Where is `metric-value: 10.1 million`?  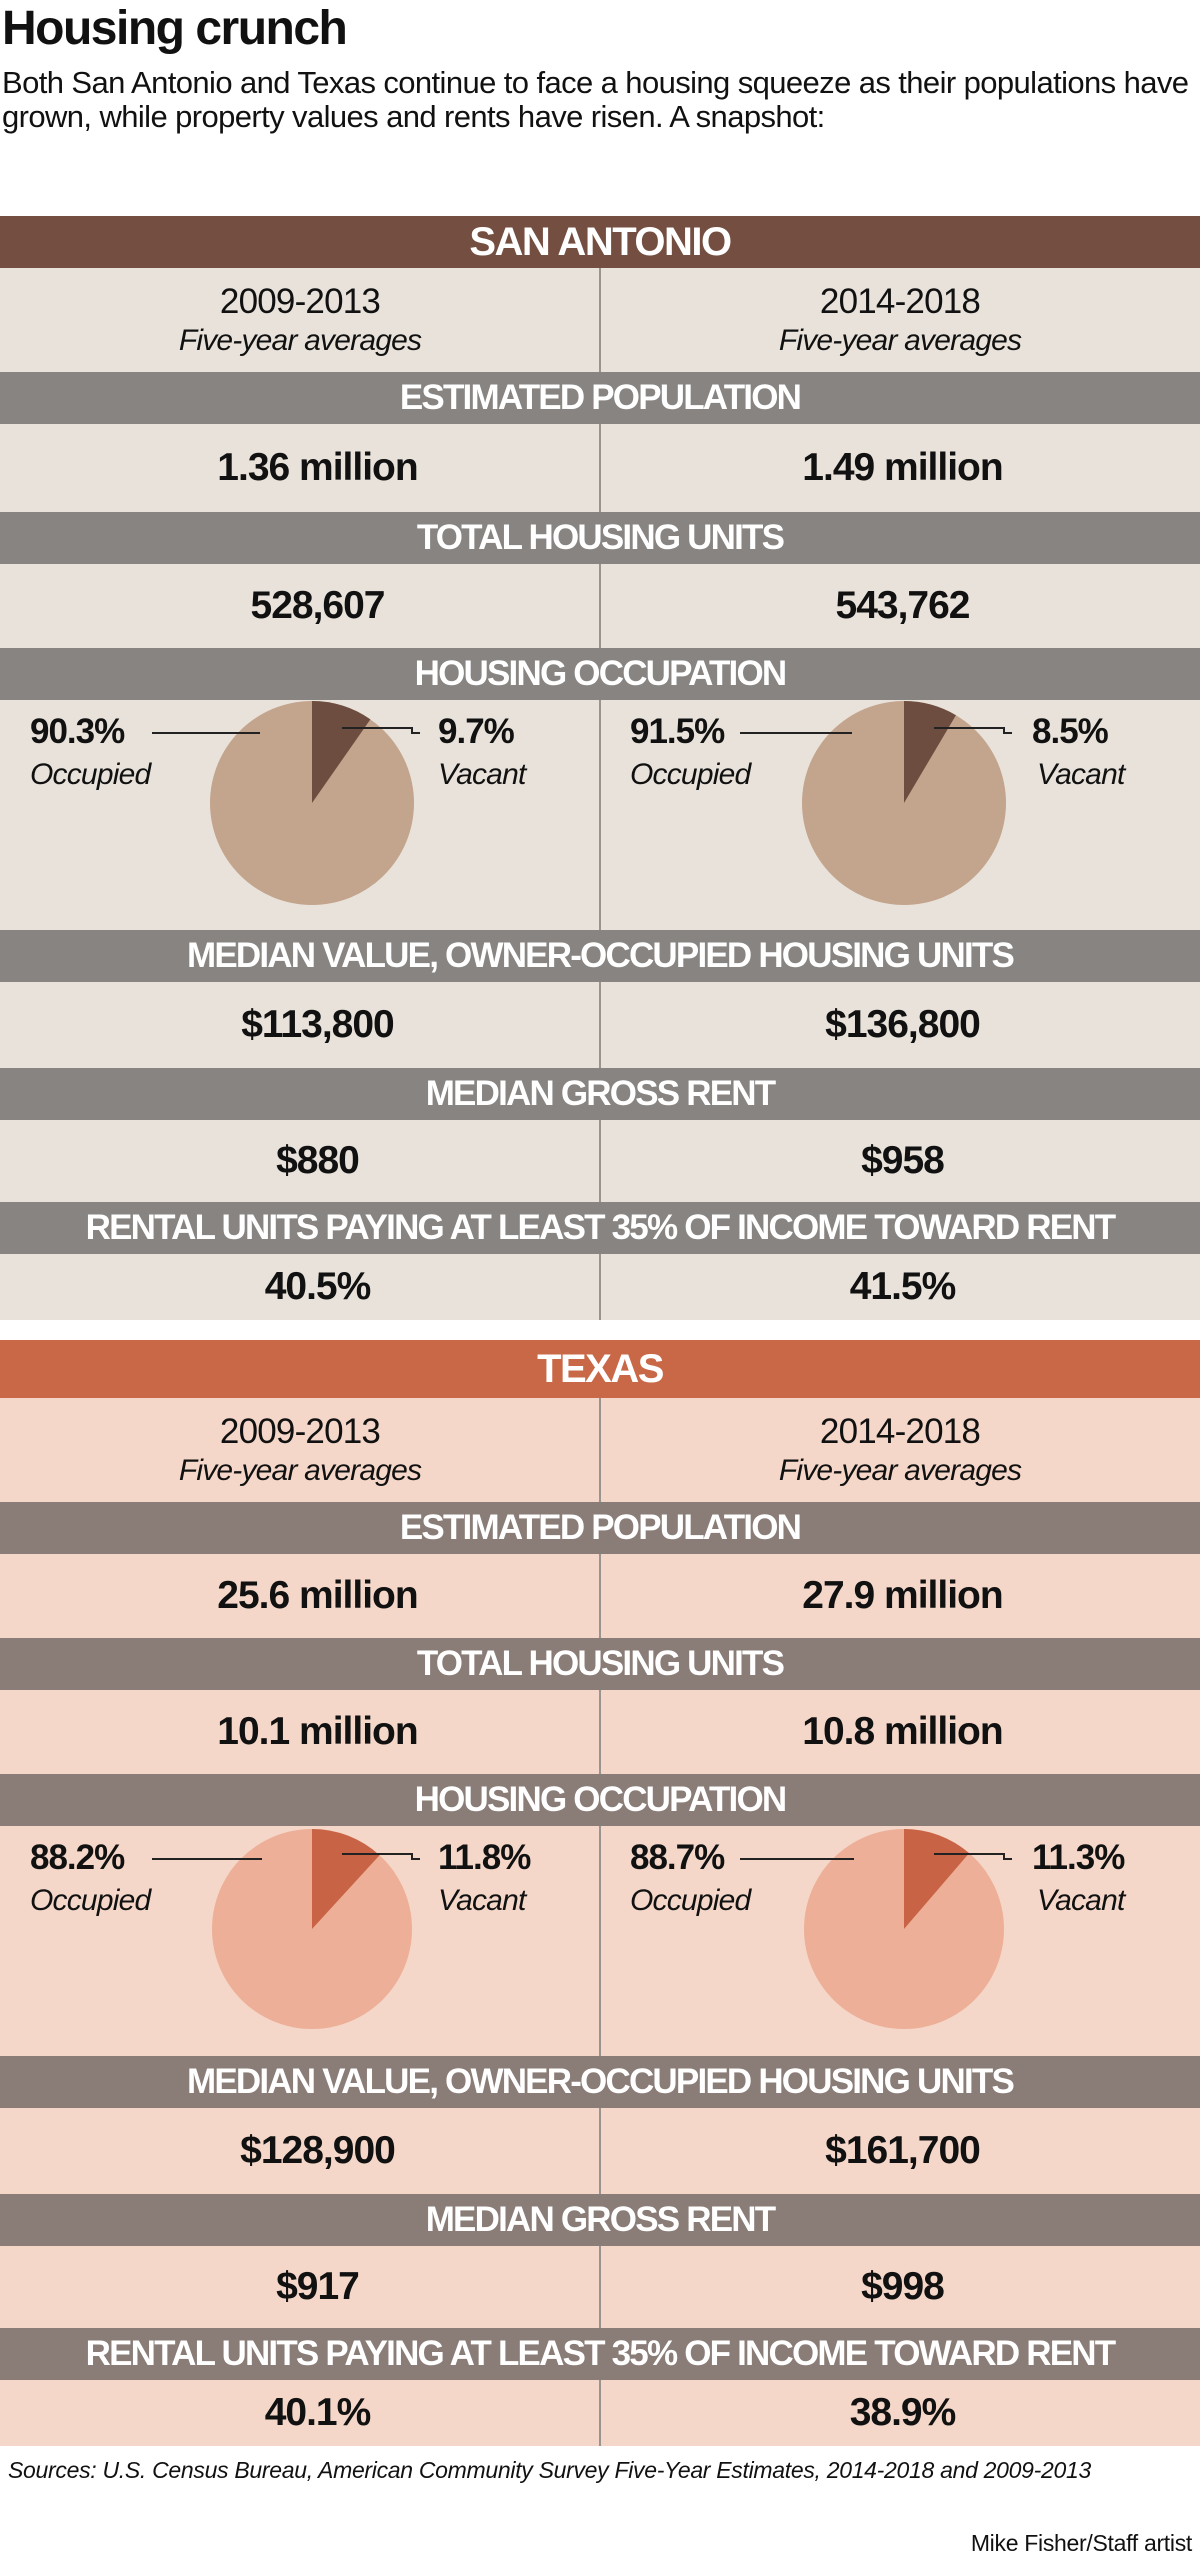
metric-value: 10.1 million is located at coordinates (317, 1731).